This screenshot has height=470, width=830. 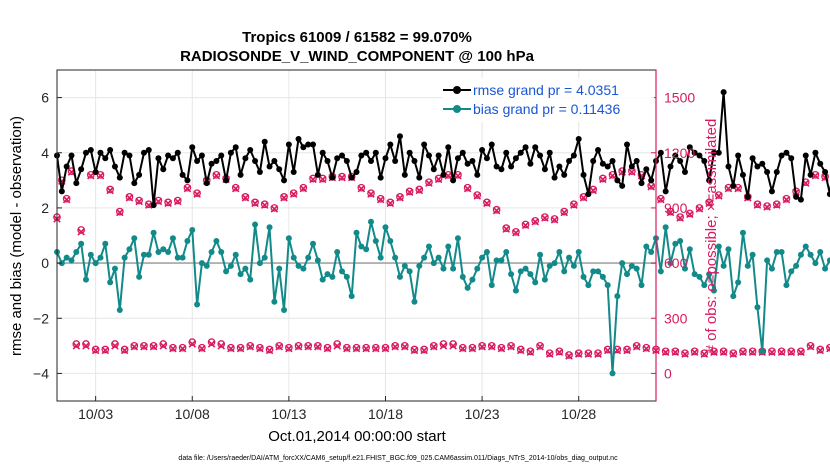 I want to click on x-tick-label: 10/23, so click(x=482, y=414).